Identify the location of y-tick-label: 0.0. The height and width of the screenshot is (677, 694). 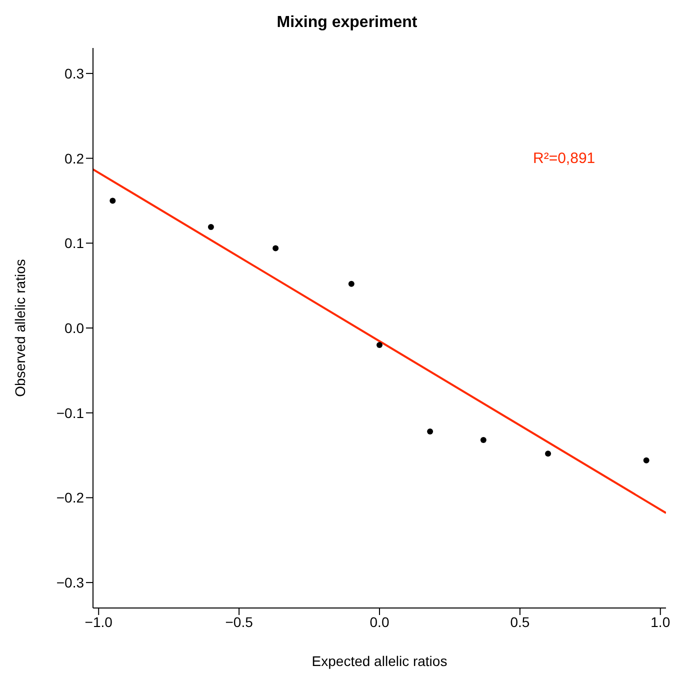
(74, 328).